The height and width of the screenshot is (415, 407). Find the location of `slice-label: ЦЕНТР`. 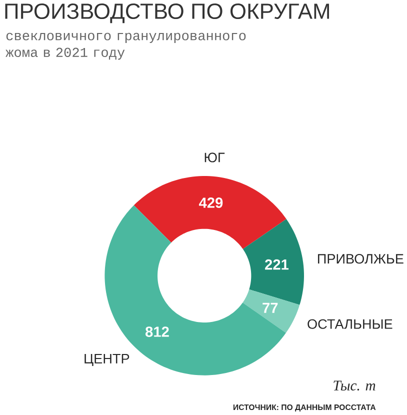

slice-label: ЦЕНТР is located at coordinates (106, 360).